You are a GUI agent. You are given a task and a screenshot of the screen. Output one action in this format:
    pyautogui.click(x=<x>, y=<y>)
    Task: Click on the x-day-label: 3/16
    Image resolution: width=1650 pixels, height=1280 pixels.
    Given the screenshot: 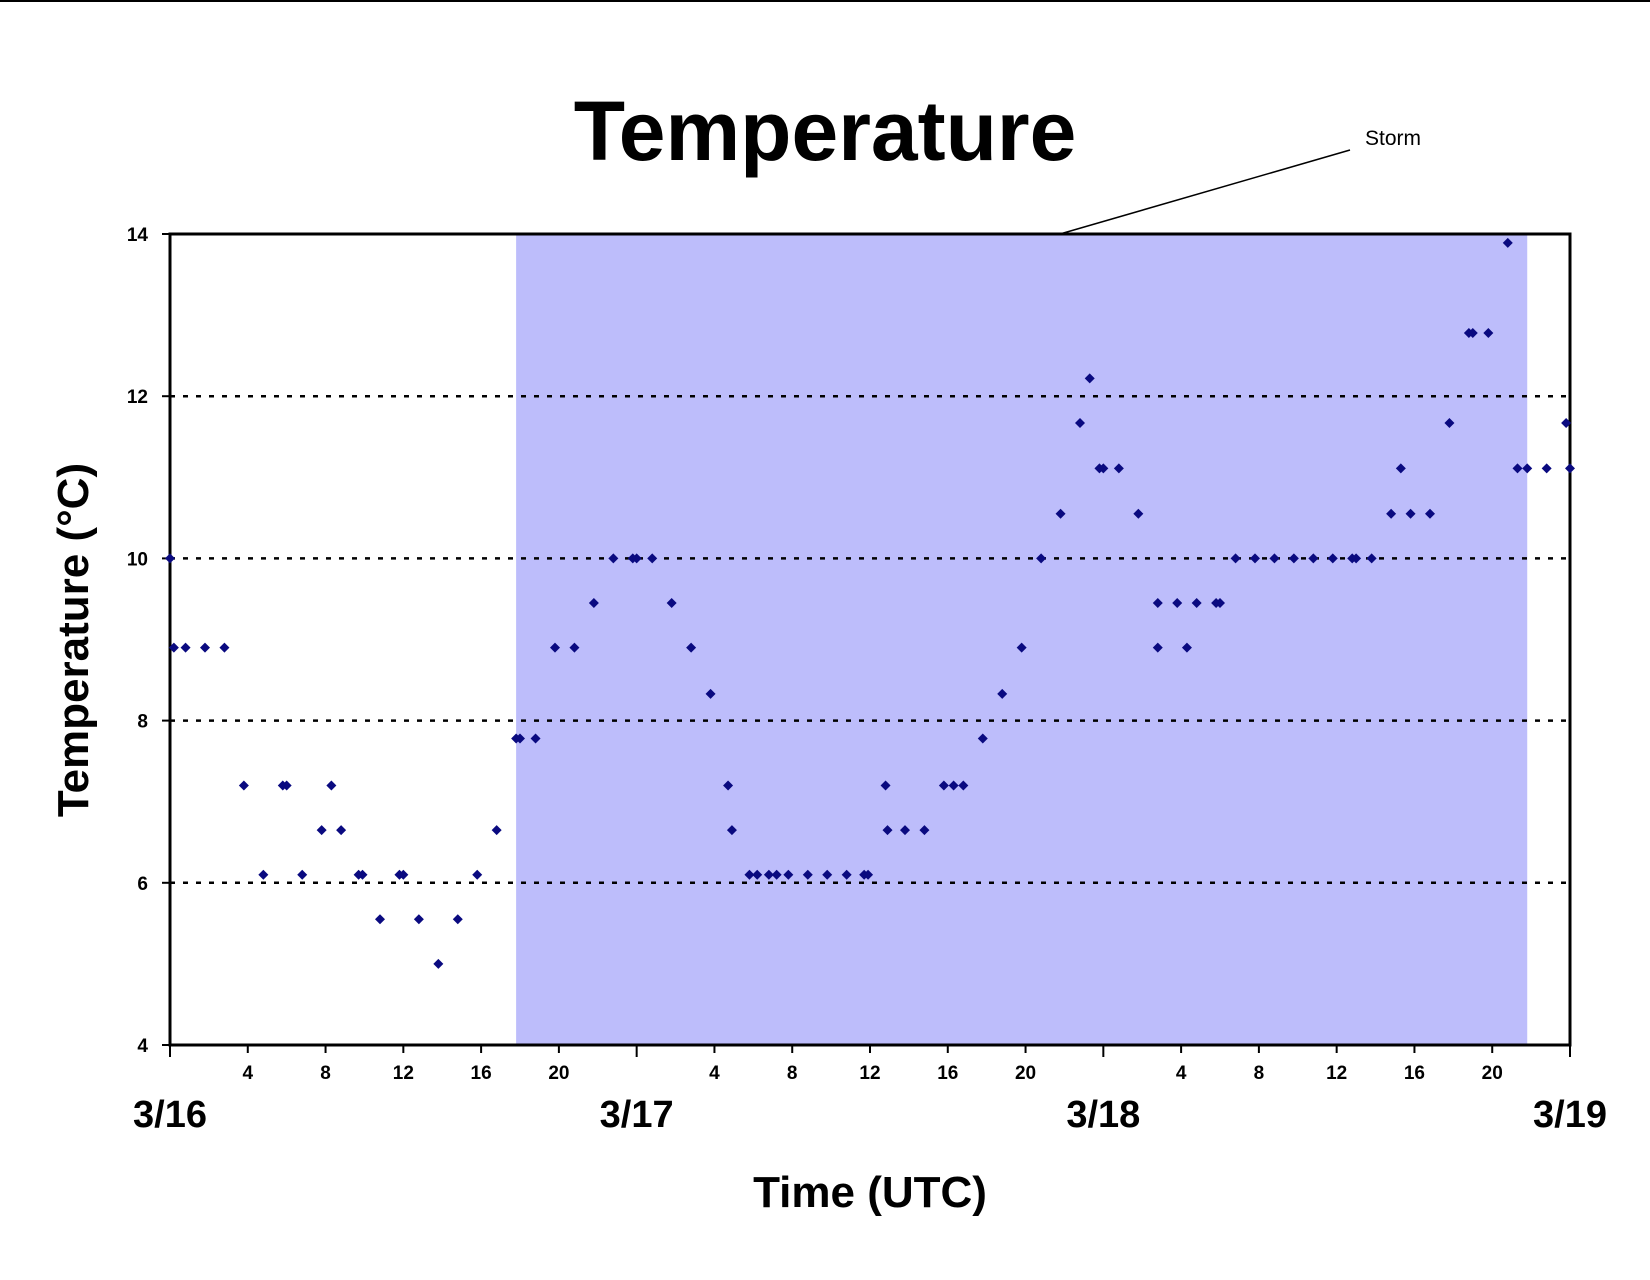 What is the action you would take?
    pyautogui.click(x=170, y=1115)
    